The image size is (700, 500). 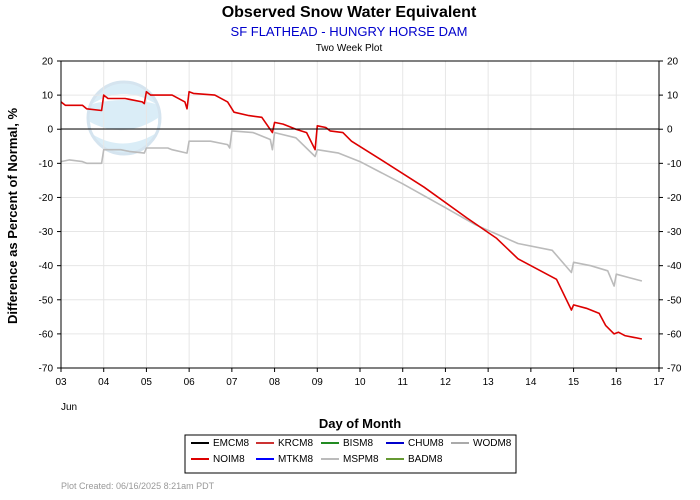 What do you see at coordinates (50, 216) in the screenshot?
I see `y-axis-left: 20 10 0 -10 -20 -30 -40 -50 -60 -70` at bounding box center [50, 216].